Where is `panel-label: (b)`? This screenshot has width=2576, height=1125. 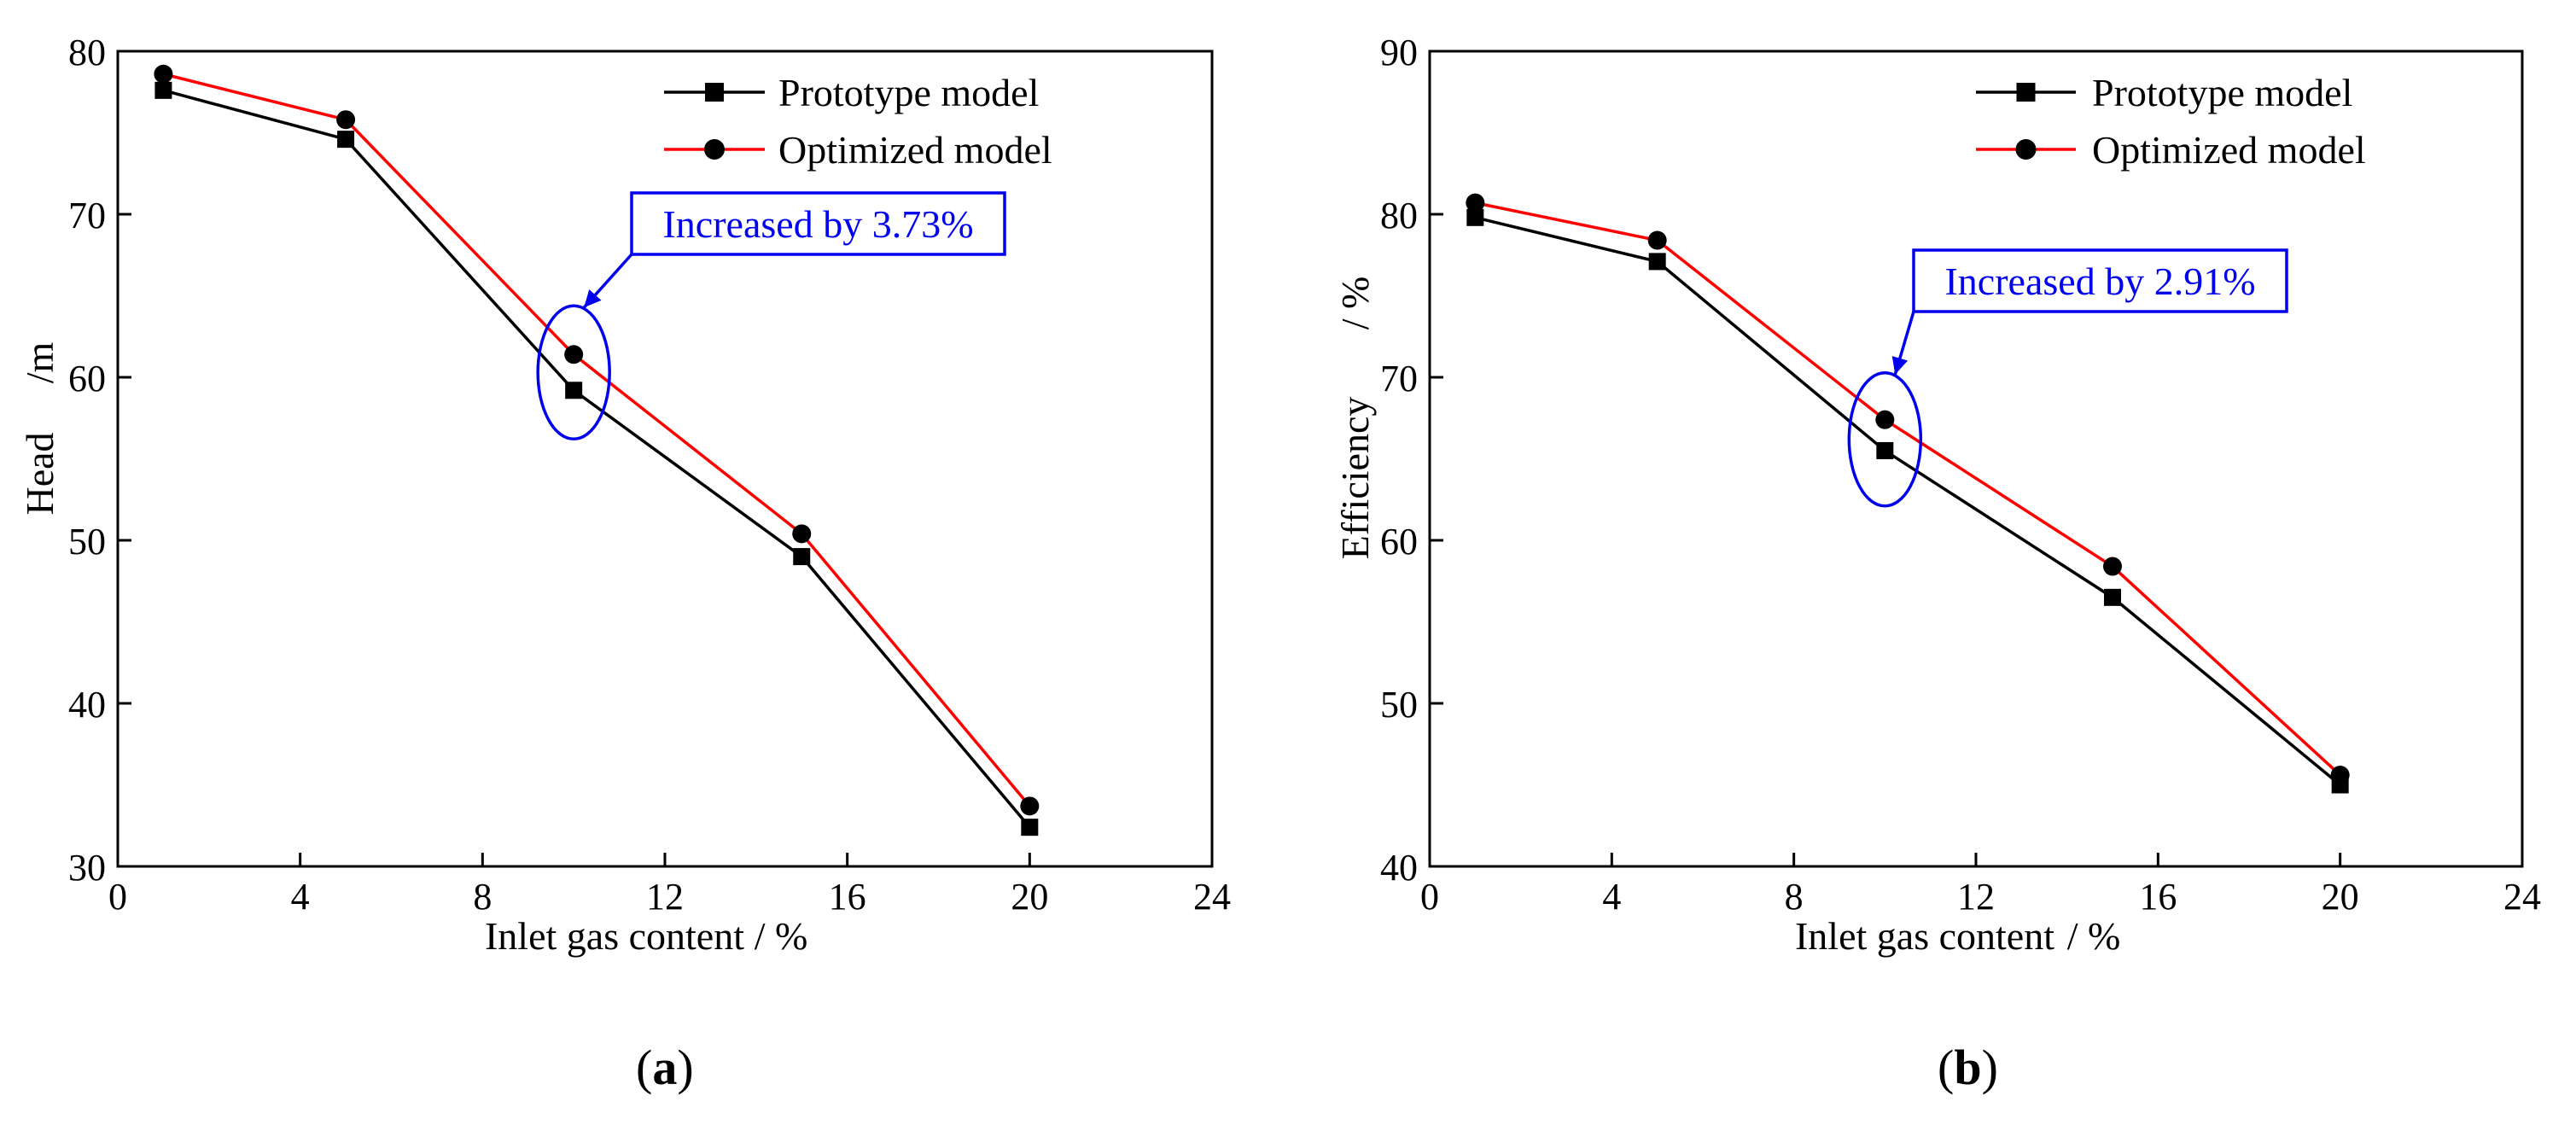 panel-label: (b) is located at coordinates (1968, 1067).